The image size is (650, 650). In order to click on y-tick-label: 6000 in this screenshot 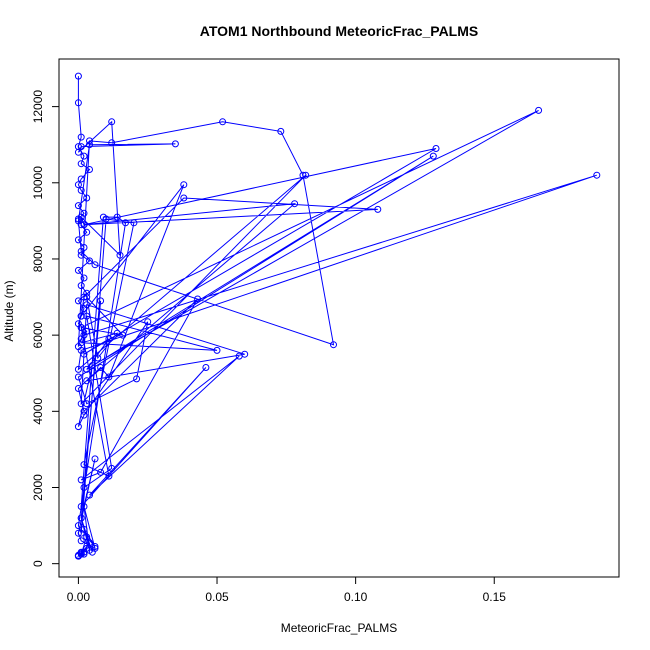, I will do `click(38, 334)`.